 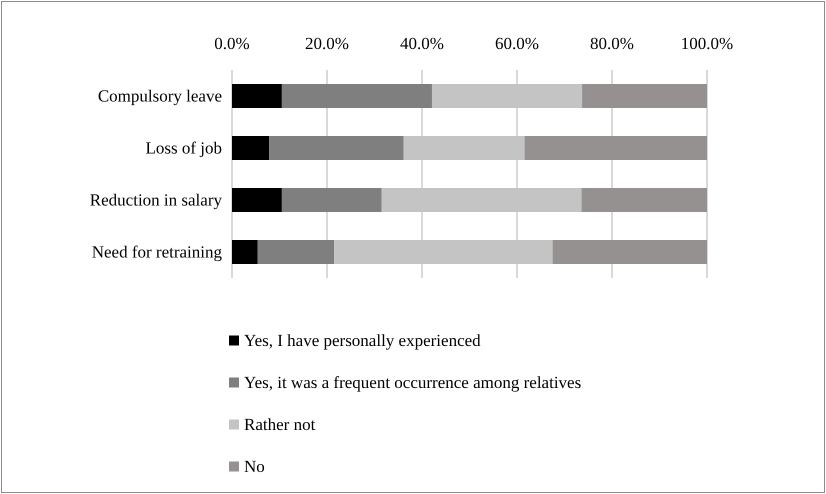 I want to click on legend-label: Yes, I have personally experienced, so click(x=363, y=340).